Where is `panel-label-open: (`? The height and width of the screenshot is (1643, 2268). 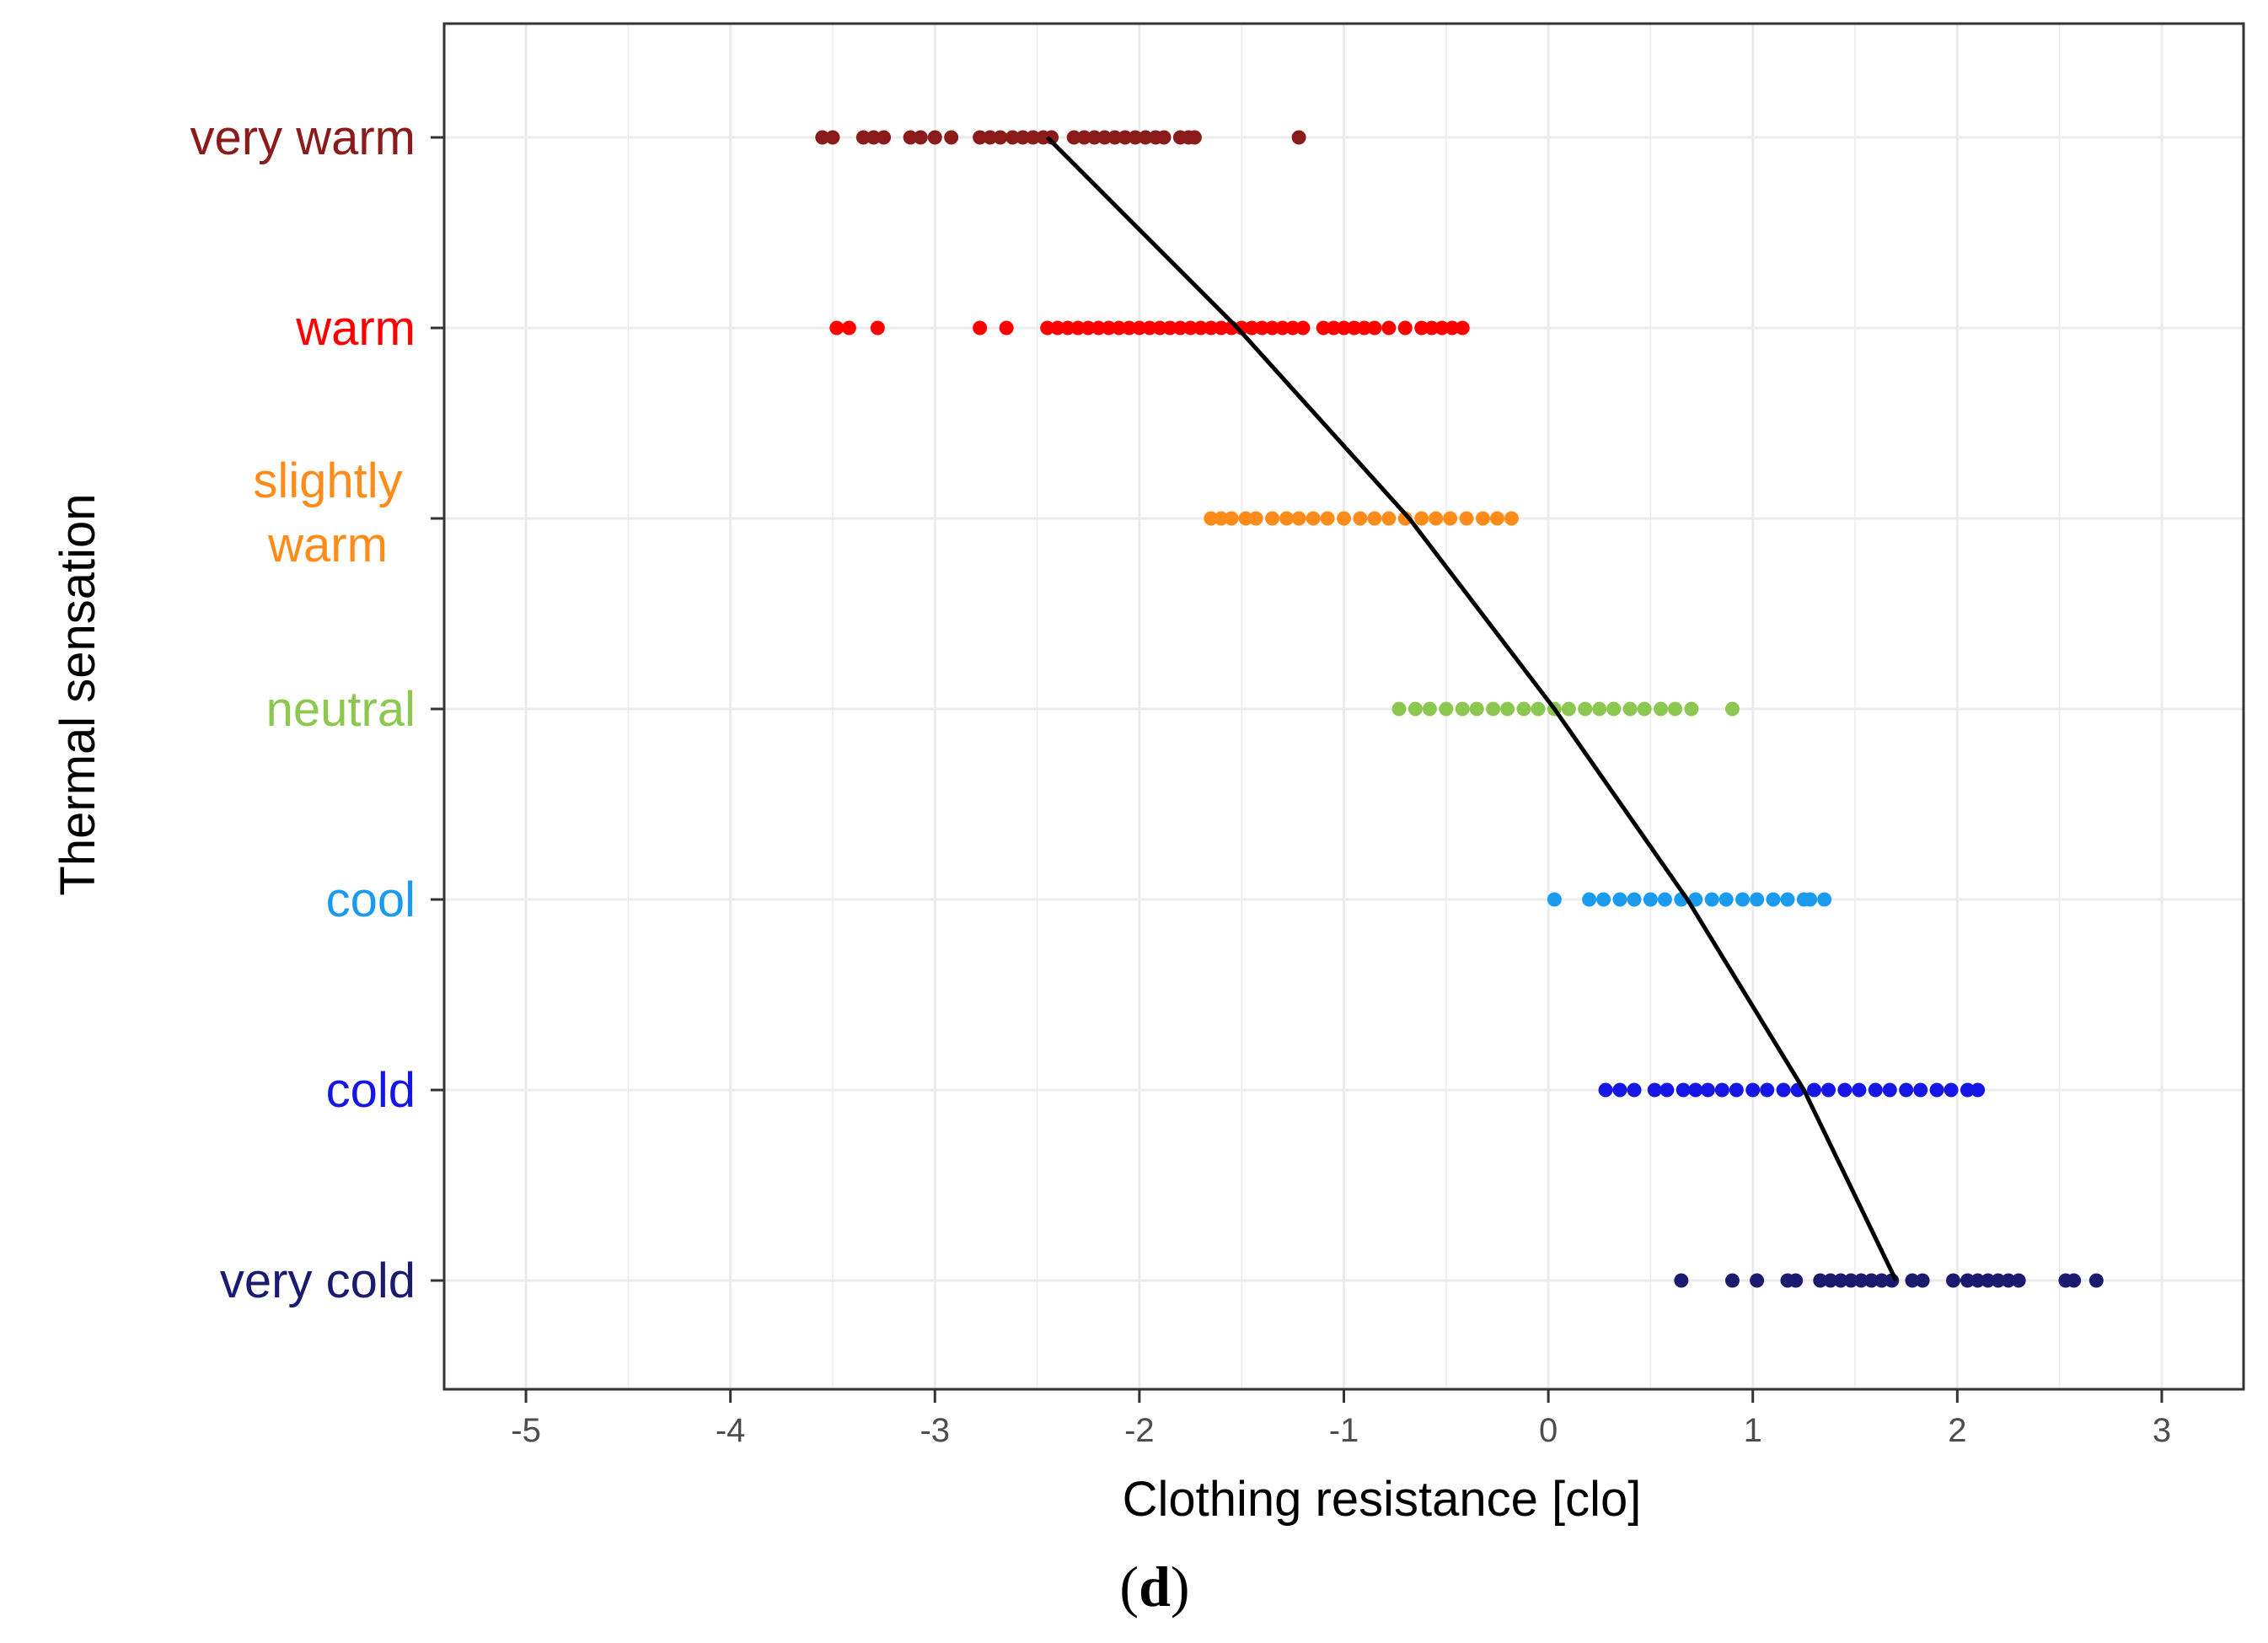 panel-label-open: ( is located at coordinates (1129, 1586).